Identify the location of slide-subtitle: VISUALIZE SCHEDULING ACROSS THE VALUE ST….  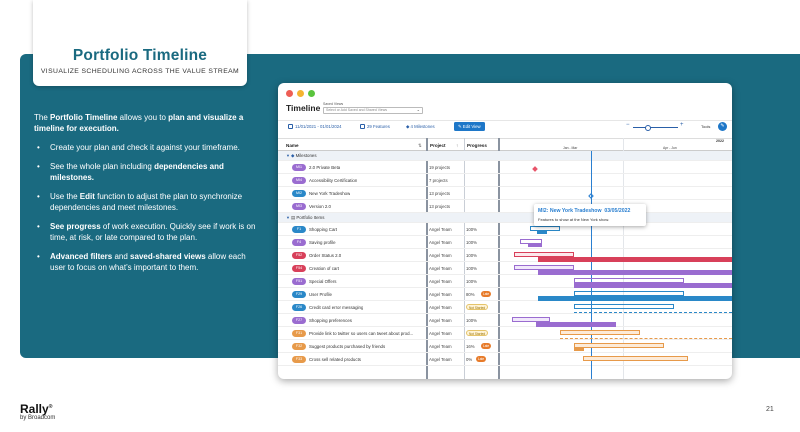
(140, 71).